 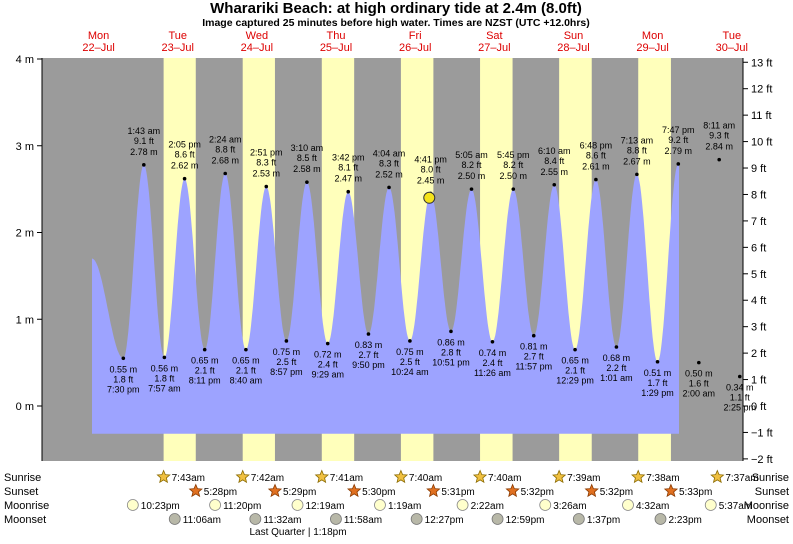 What do you see at coordinates (679, 151) in the screenshot?
I see `high-tide-m: 2.79 m` at bounding box center [679, 151].